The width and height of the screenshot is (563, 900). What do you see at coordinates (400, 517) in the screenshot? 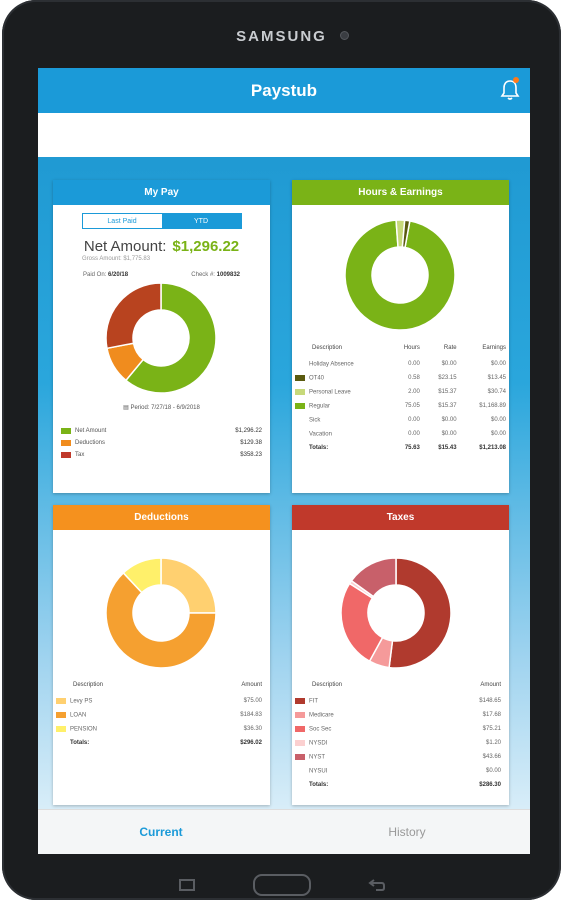
I see `taxes-header: Taxes` at bounding box center [400, 517].